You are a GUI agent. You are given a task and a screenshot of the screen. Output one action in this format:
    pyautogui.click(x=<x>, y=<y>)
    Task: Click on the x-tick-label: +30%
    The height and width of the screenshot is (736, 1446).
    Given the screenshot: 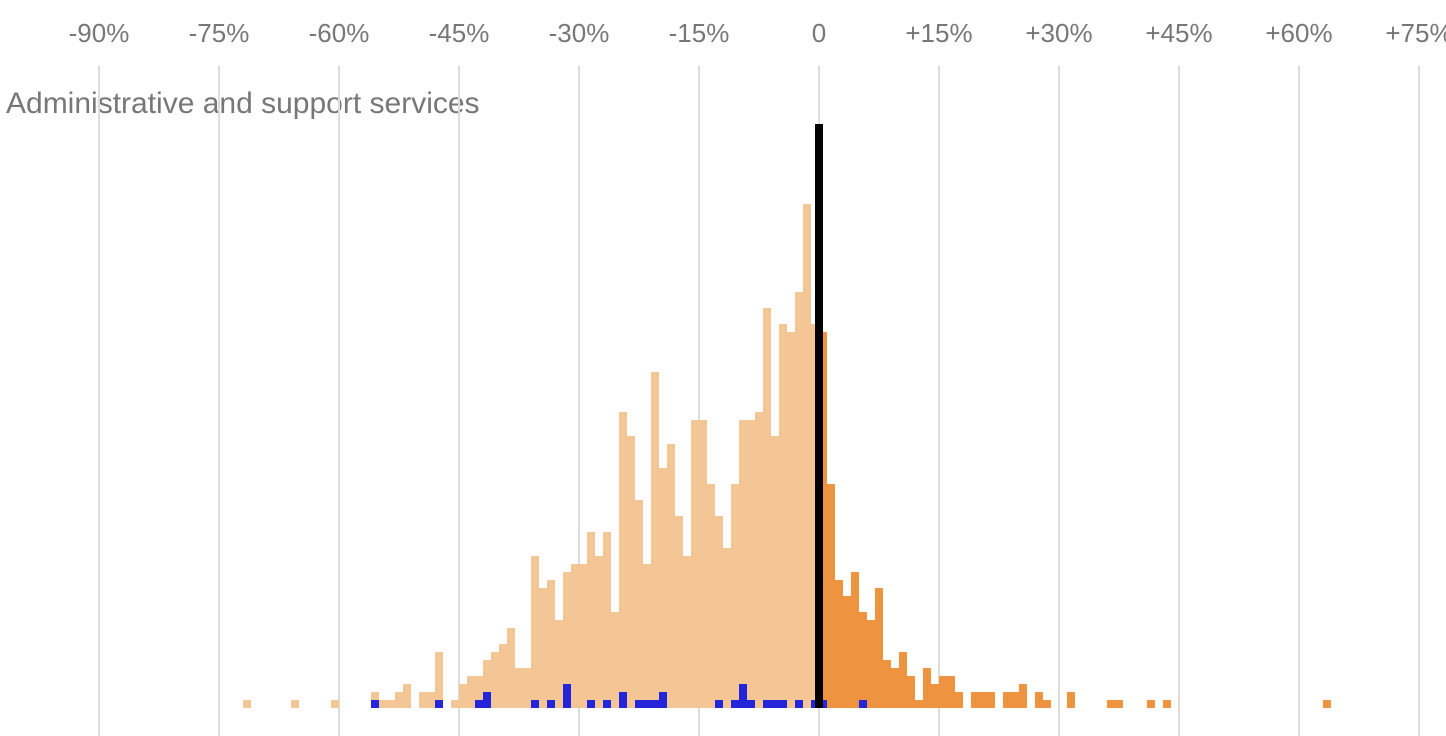 What is the action you would take?
    pyautogui.click(x=1058, y=33)
    